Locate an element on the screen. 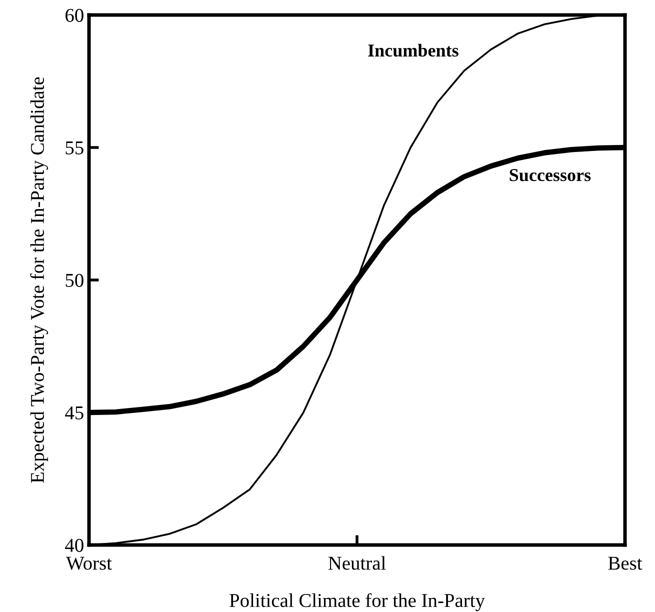 This screenshot has height=612, width=655. x-axis-title: Political Climate for the In-Party is located at coordinates (357, 602).